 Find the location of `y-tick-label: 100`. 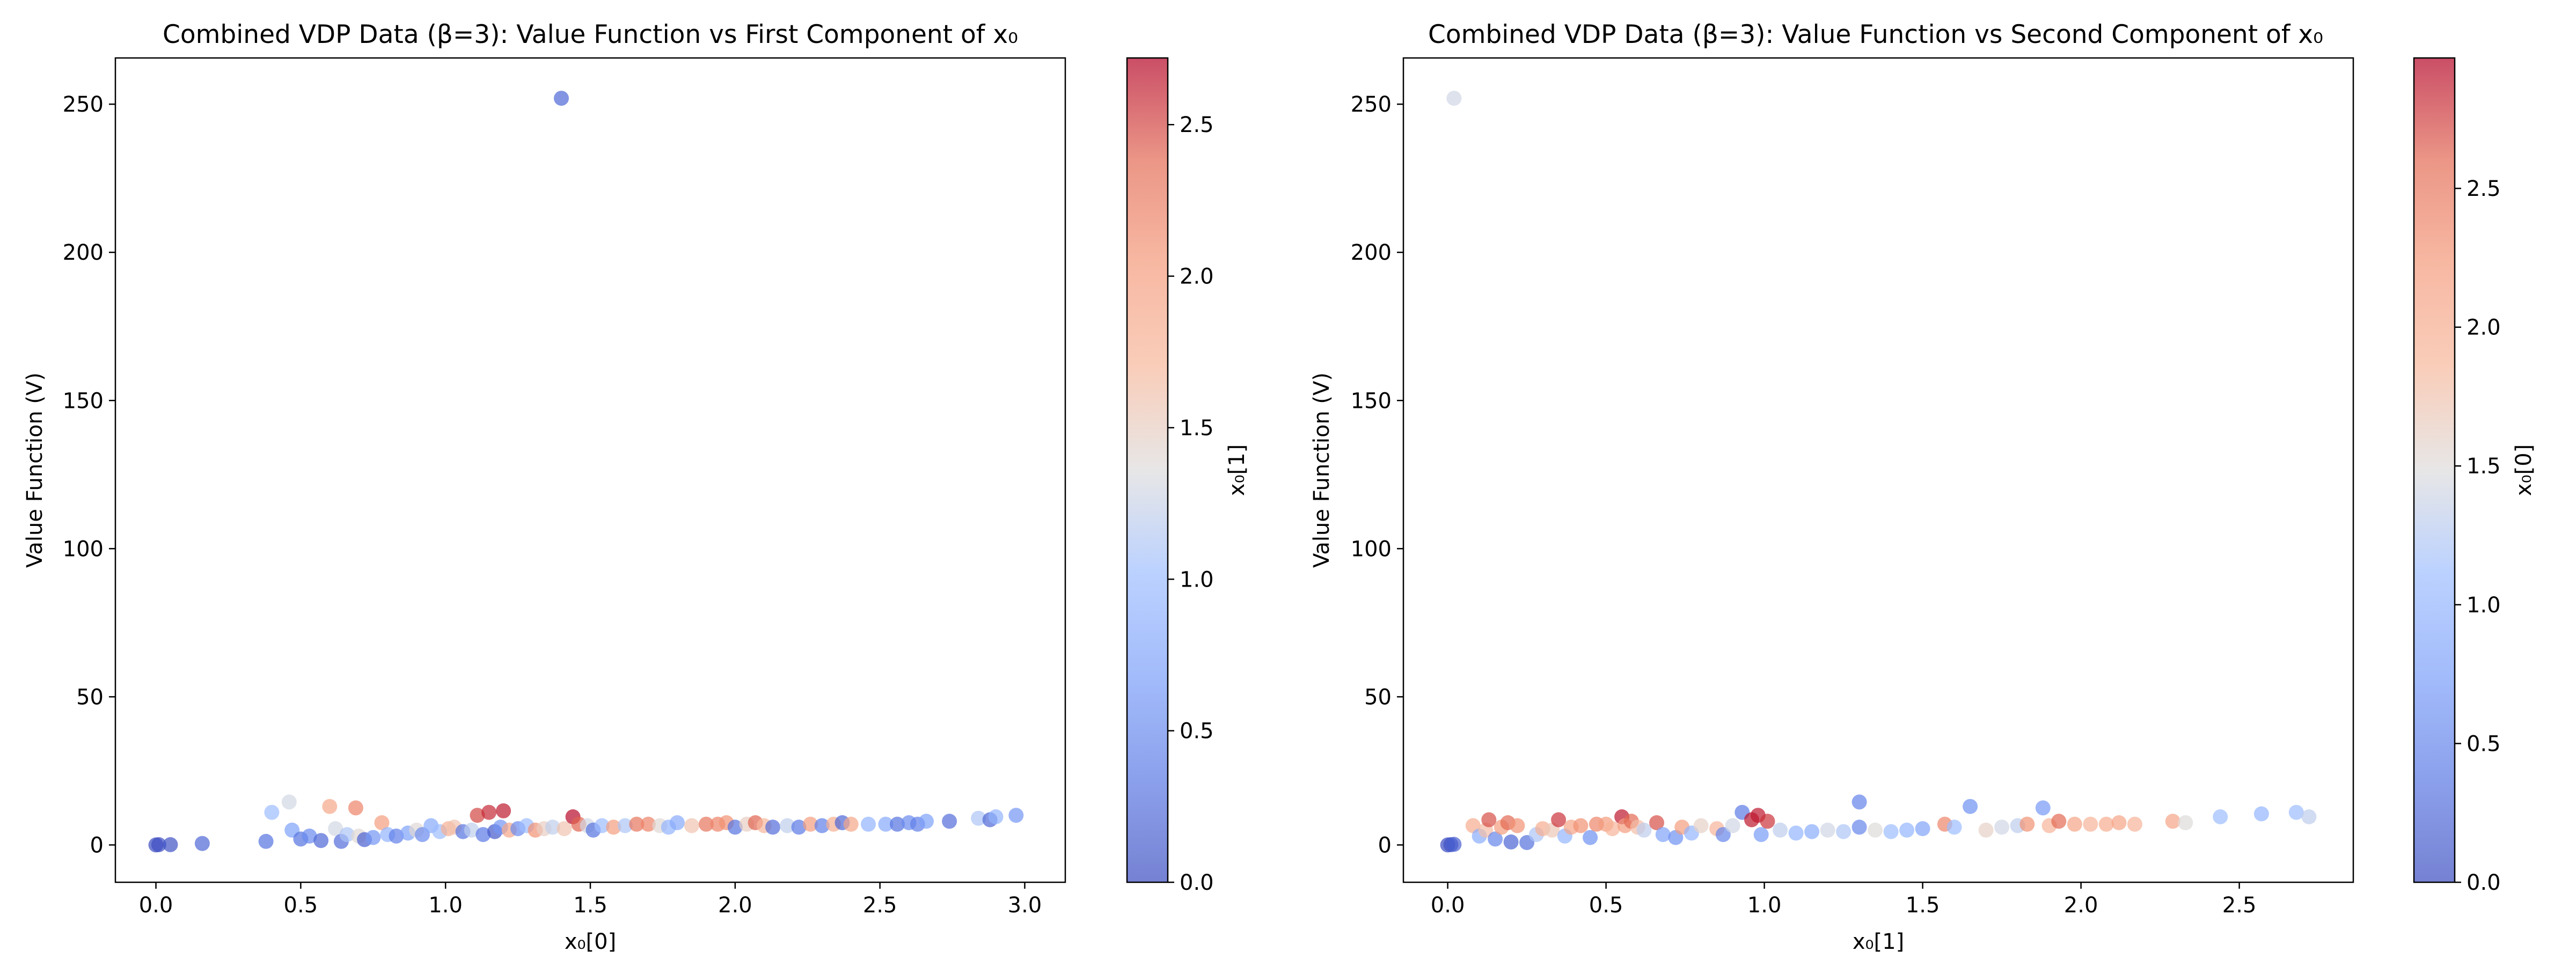

y-tick-label: 100 is located at coordinates (83, 549).